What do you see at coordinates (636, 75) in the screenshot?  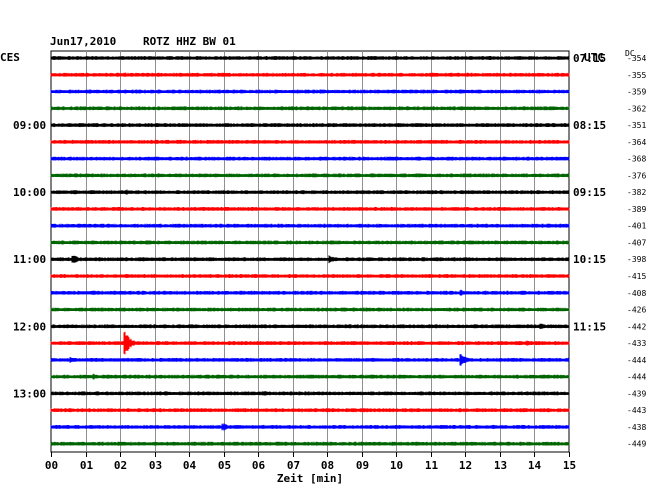 I see `dc-offset-label: -355` at bounding box center [636, 75].